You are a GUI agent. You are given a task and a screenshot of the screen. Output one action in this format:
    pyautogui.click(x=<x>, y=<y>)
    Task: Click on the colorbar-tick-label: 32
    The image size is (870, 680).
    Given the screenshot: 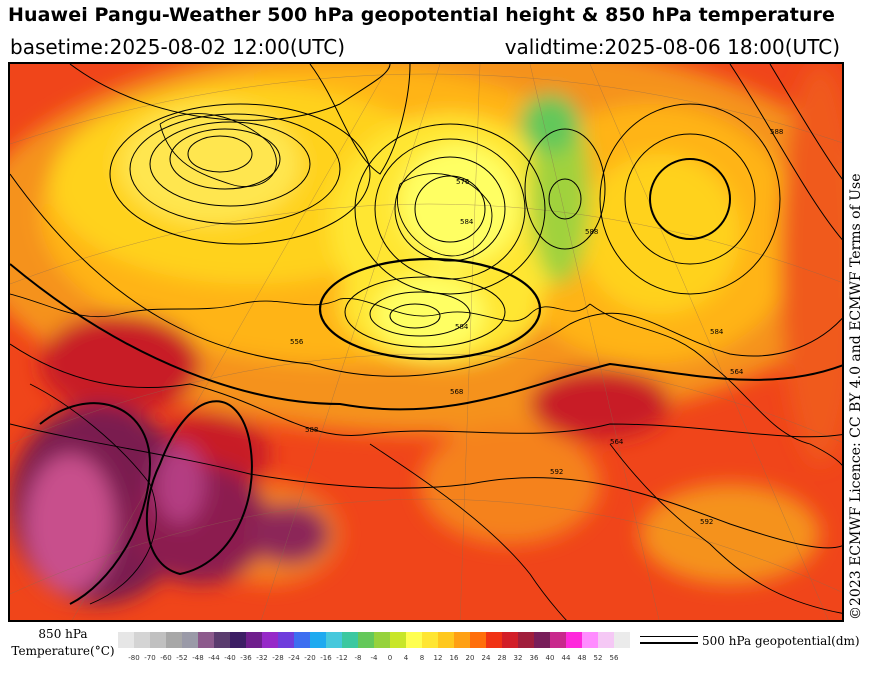 What is the action you would take?
    pyautogui.click(x=518, y=658)
    